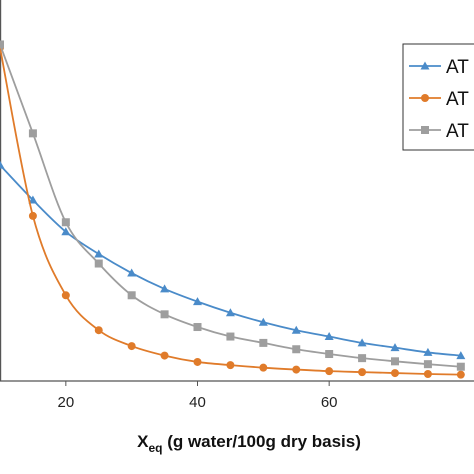 This screenshot has height=474, width=474. What do you see at coordinates (329, 402) in the screenshot?
I see `x-tick-label: 60` at bounding box center [329, 402].